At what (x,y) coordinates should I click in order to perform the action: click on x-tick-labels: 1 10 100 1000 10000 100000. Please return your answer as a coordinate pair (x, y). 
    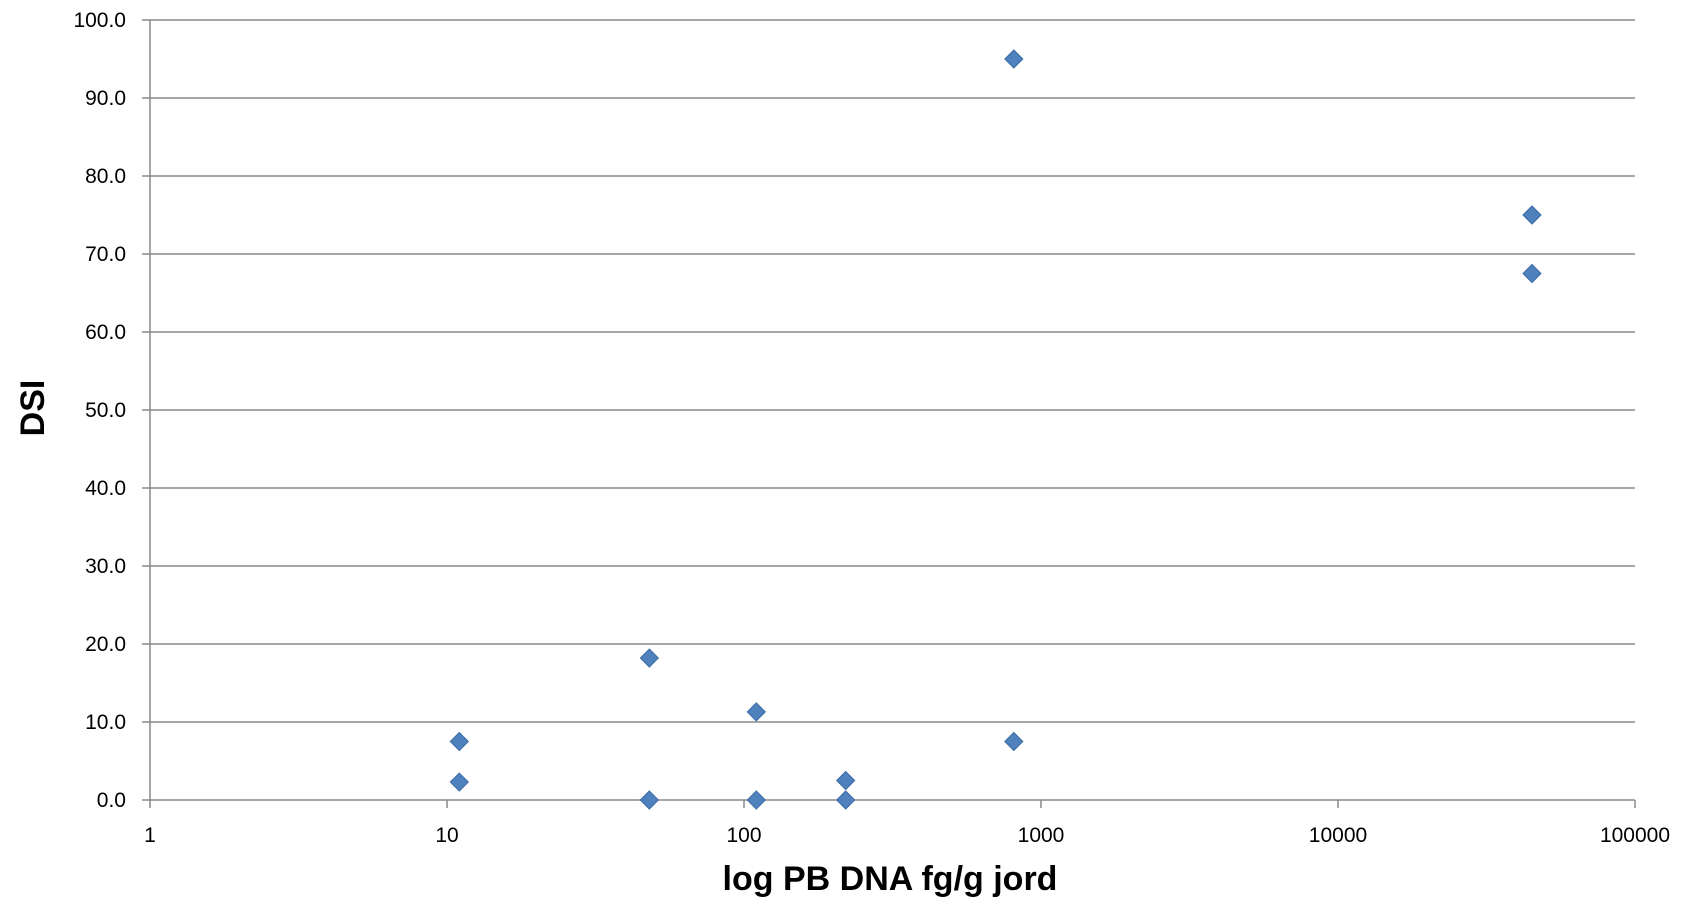
    Looking at the image, I should click on (907, 835).